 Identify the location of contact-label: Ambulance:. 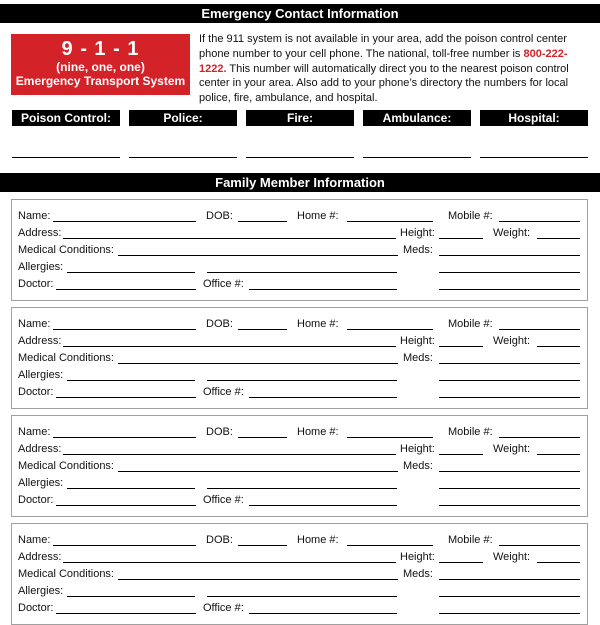
(417, 118).